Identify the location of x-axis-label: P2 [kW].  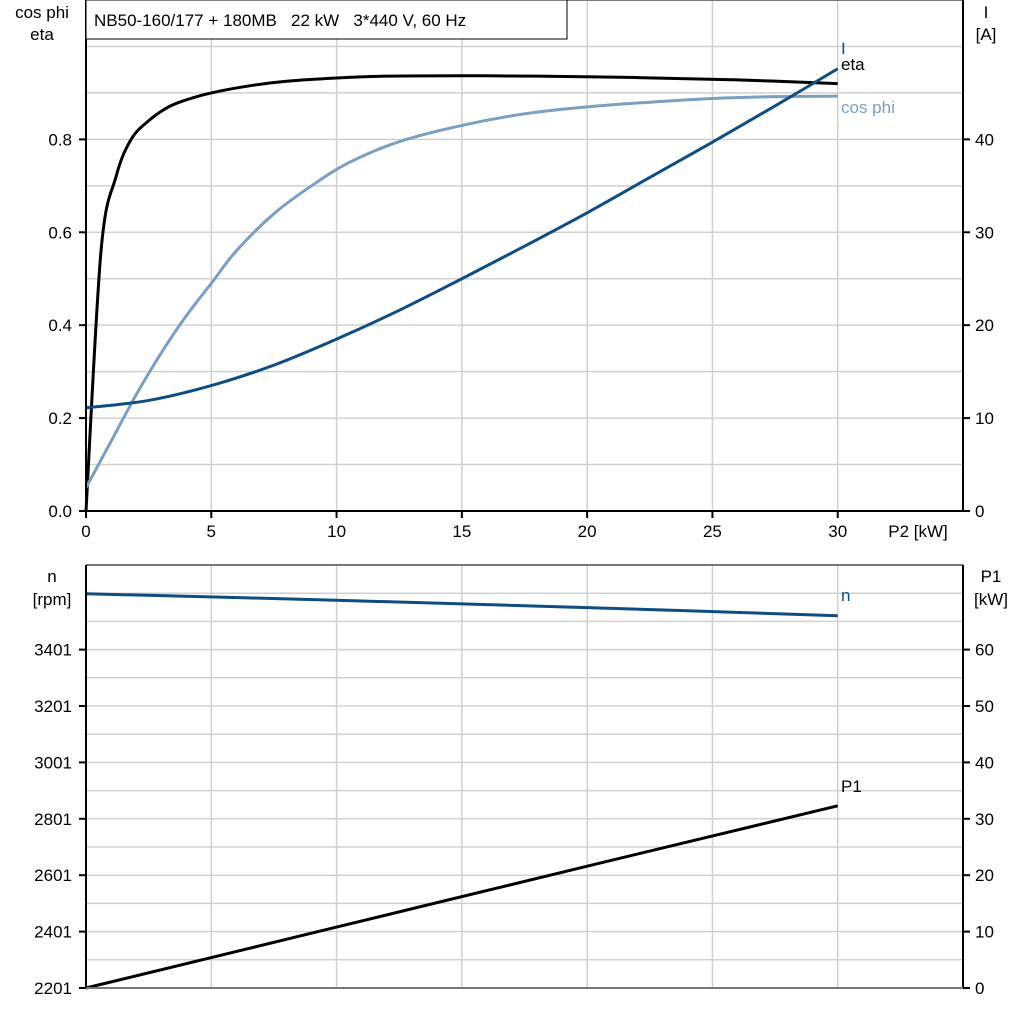
(918, 531).